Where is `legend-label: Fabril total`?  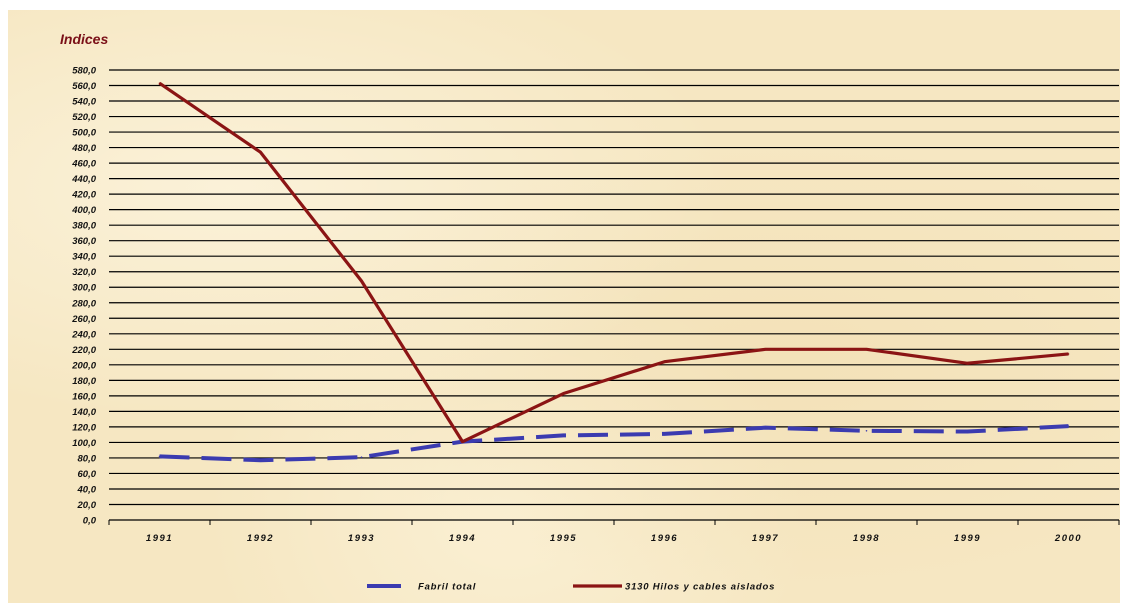 legend-label: Fabril total is located at coordinates (447, 587).